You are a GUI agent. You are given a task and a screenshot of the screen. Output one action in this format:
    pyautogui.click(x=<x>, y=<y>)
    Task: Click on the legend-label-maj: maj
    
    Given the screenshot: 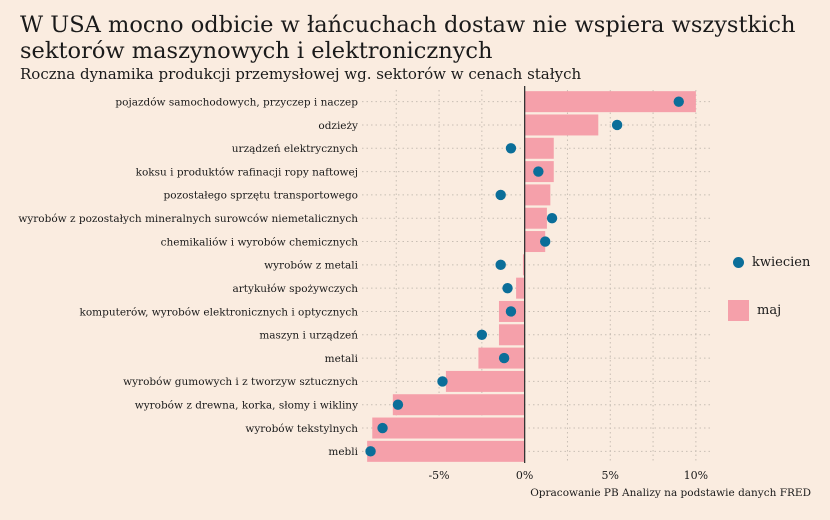 What is the action you would take?
    pyautogui.click(x=769, y=310)
    